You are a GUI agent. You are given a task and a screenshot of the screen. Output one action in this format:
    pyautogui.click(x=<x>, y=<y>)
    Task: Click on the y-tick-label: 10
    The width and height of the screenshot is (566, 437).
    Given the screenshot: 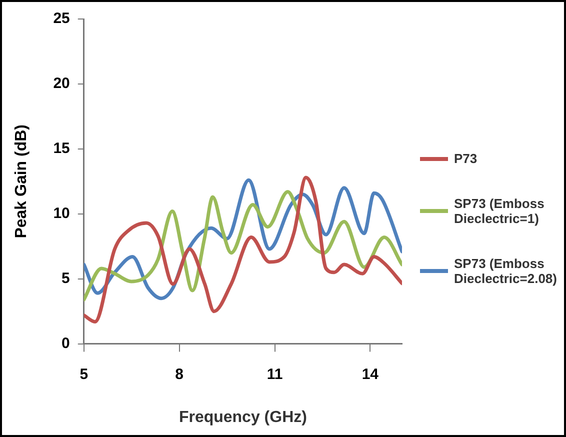 What is the action you would take?
    pyautogui.click(x=61, y=213)
    